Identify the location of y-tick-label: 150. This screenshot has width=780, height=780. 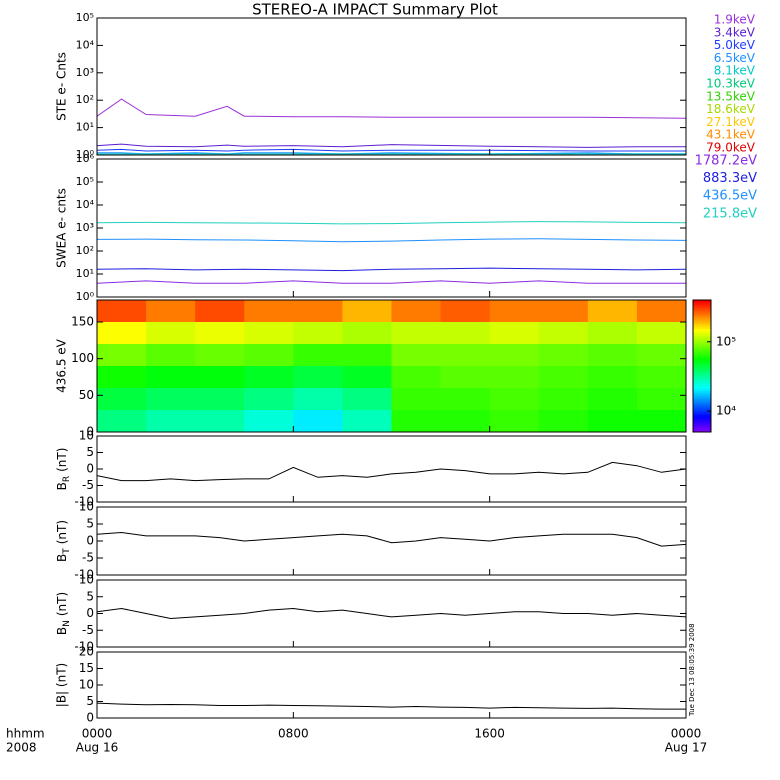
(82, 322).